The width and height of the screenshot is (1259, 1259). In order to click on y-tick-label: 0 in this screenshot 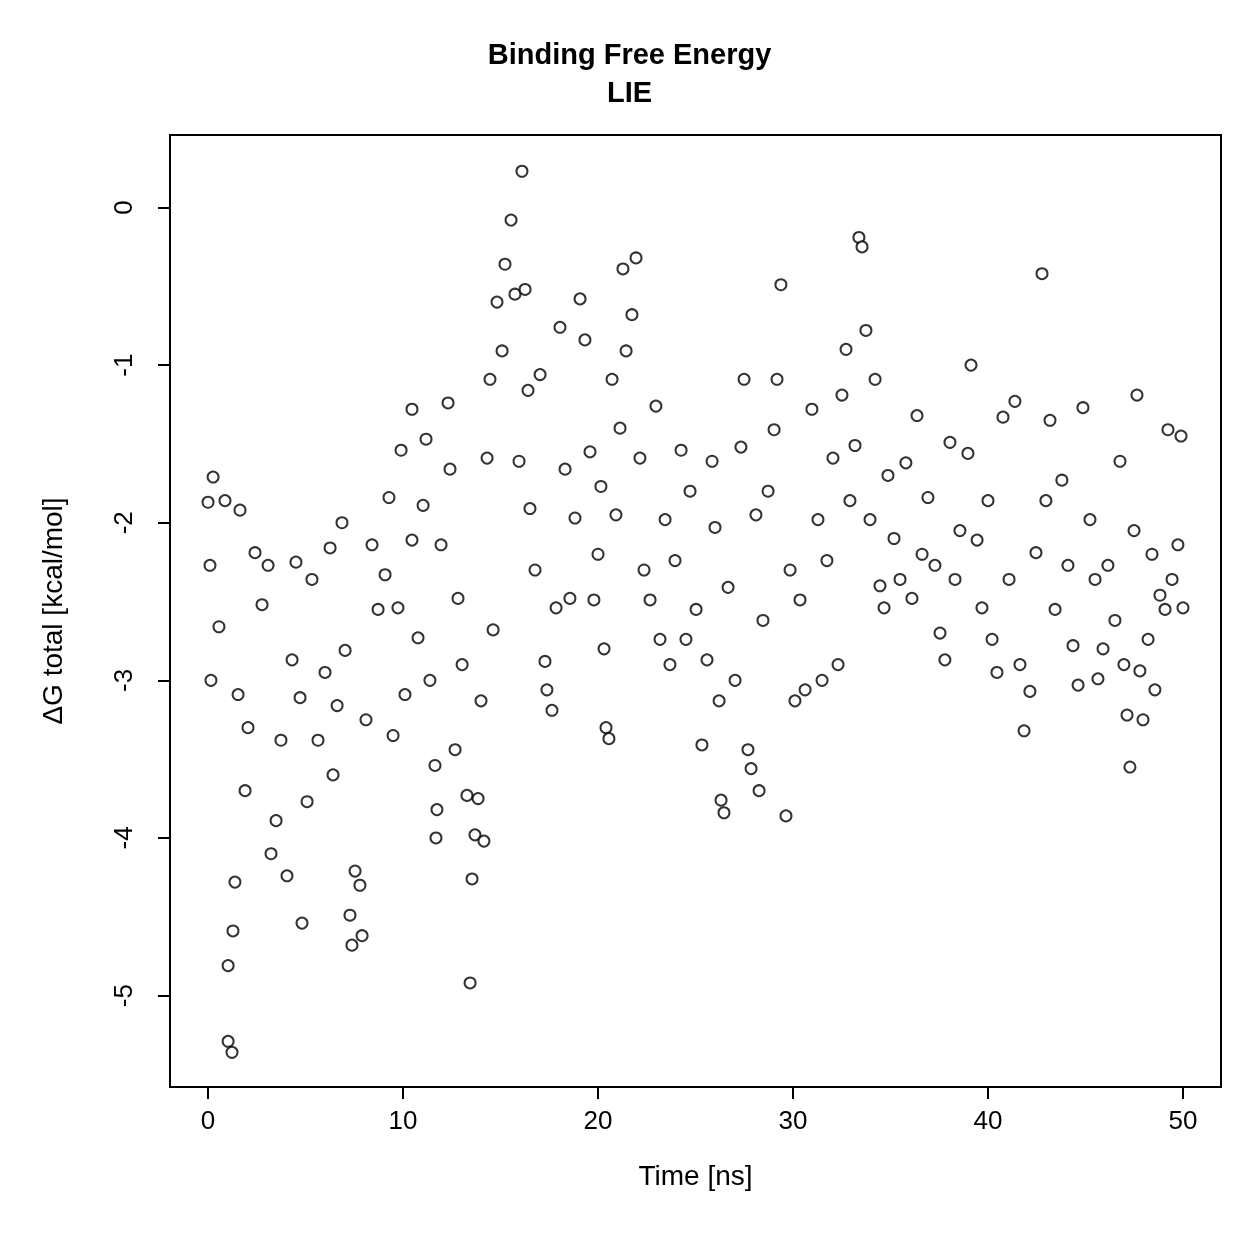, I will do `click(123, 207)`.